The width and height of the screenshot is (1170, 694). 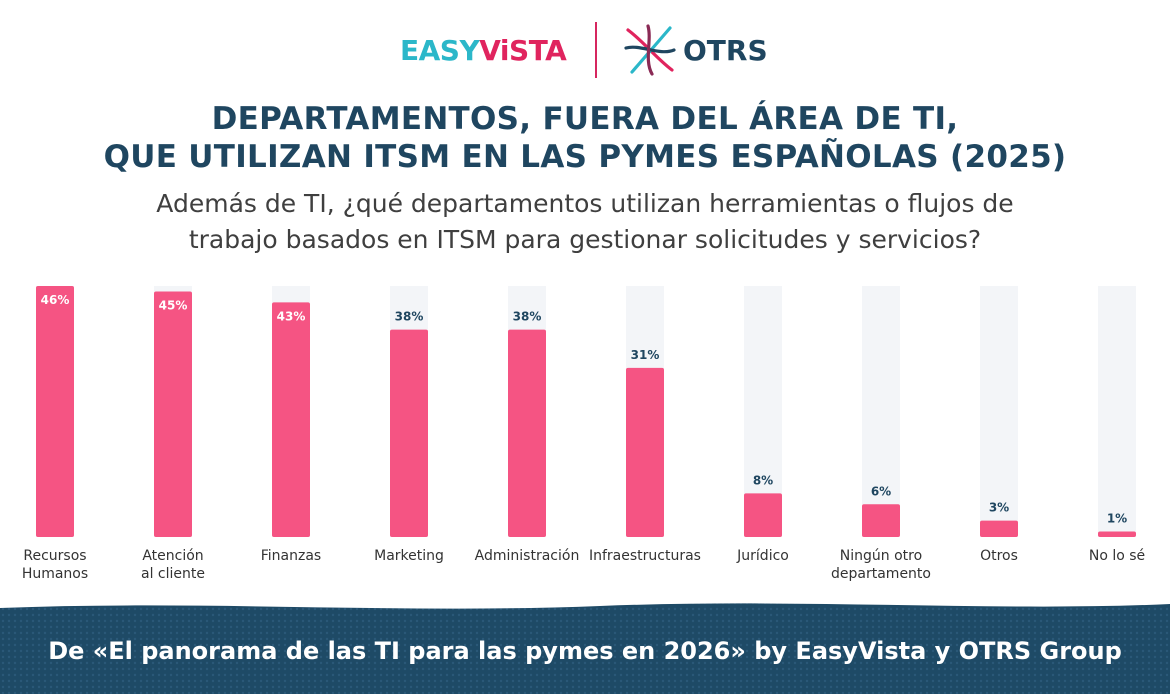 I want to click on bar-value-label: 45%, so click(x=173, y=305).